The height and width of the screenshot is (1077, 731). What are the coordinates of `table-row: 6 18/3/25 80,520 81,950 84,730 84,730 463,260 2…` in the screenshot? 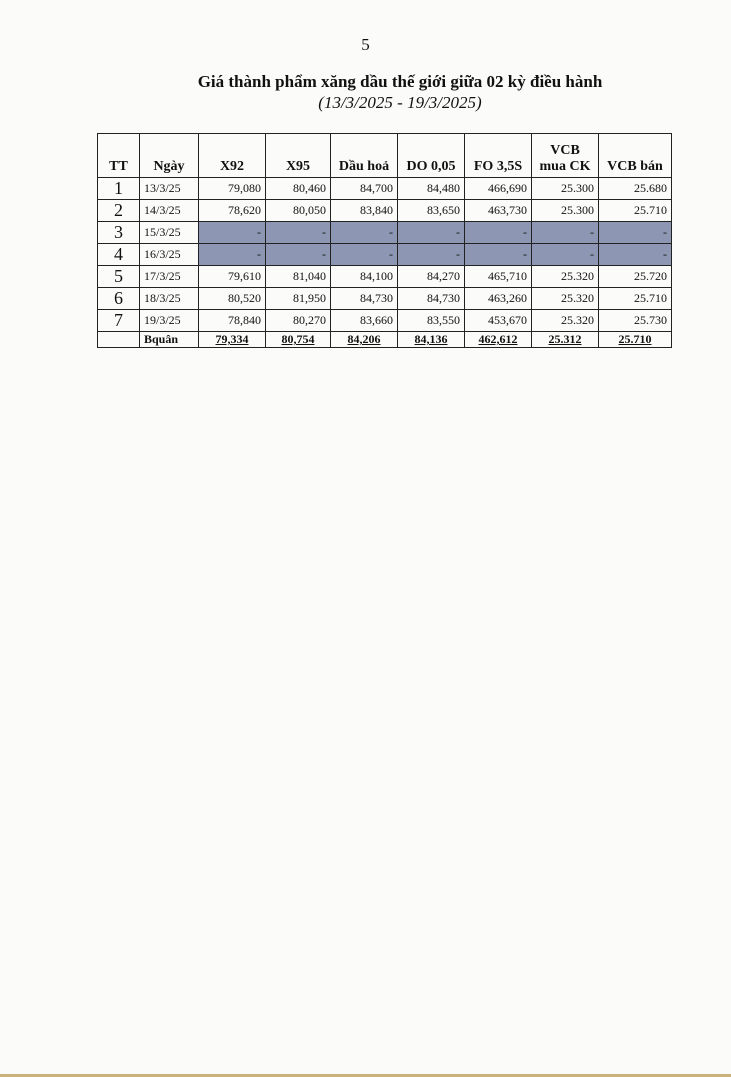 It's located at (384, 298).